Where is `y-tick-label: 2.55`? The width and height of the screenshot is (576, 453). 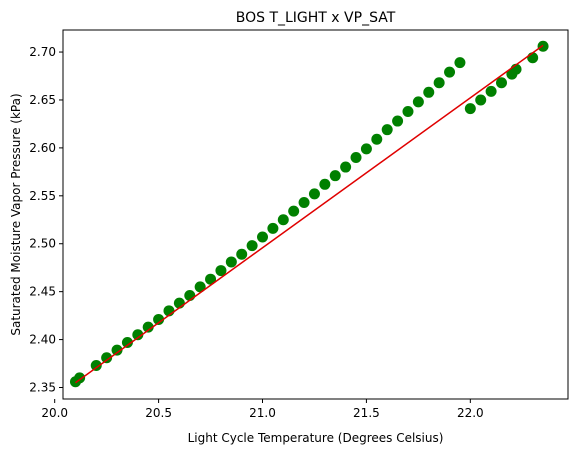 y-tick-label: 2.55 is located at coordinates (42, 196).